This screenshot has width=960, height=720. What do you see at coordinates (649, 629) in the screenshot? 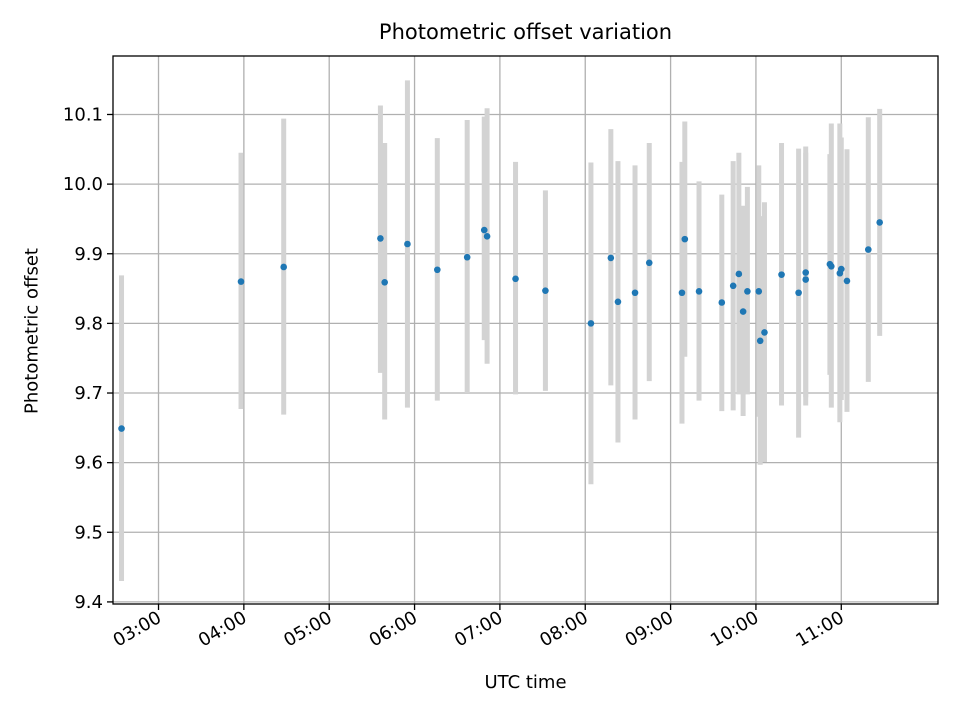
I see `x-tick-label: 09:00` at bounding box center [649, 629].